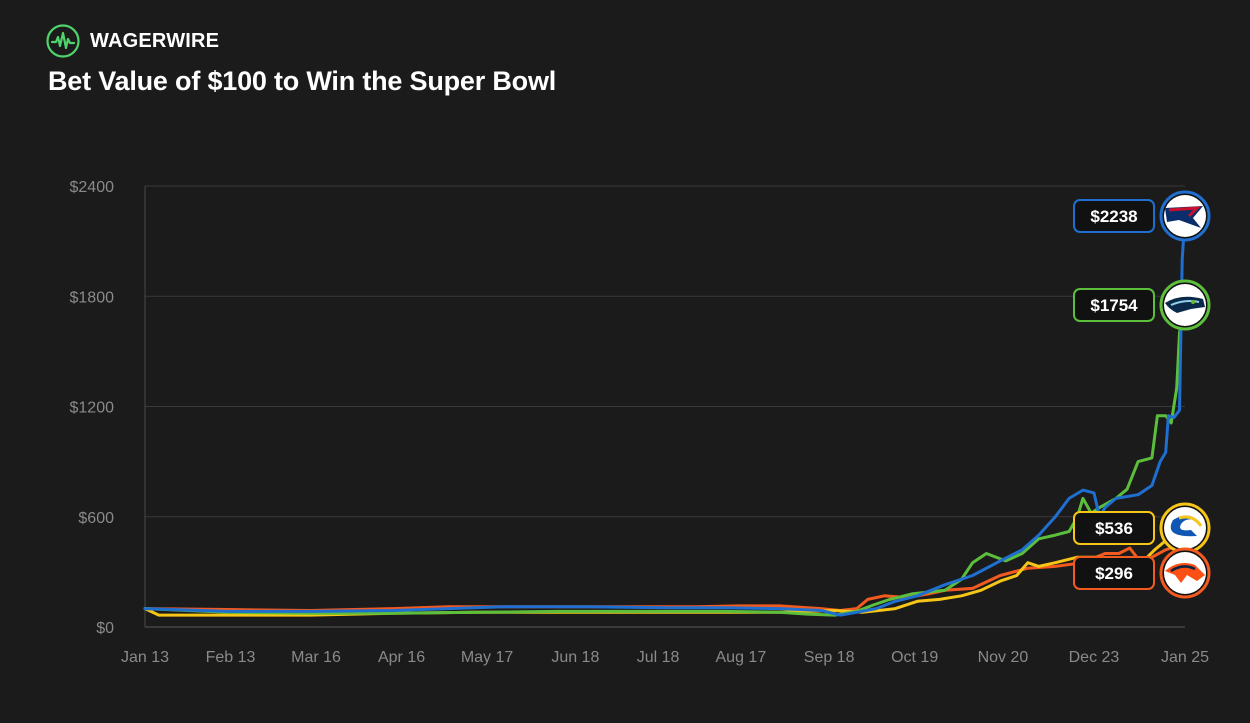 This screenshot has height=723, width=1250. I want to click on value-label-rams: $536, so click(1114, 528).